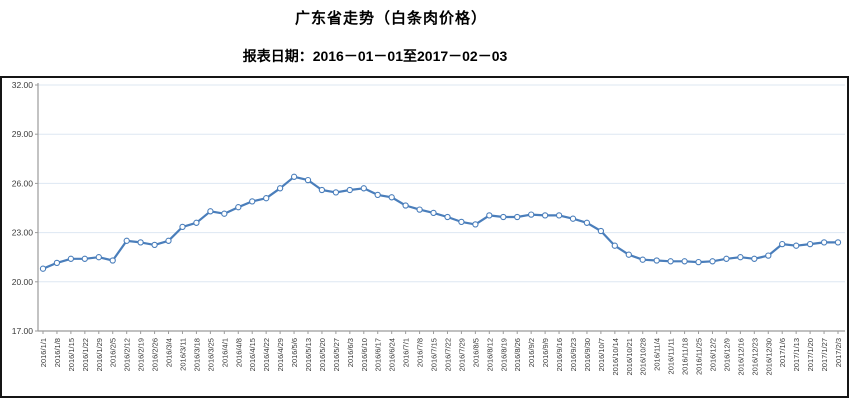 This screenshot has width=851, height=400. I want to click on x-axis-label: 2016/5/13, so click(308, 354).